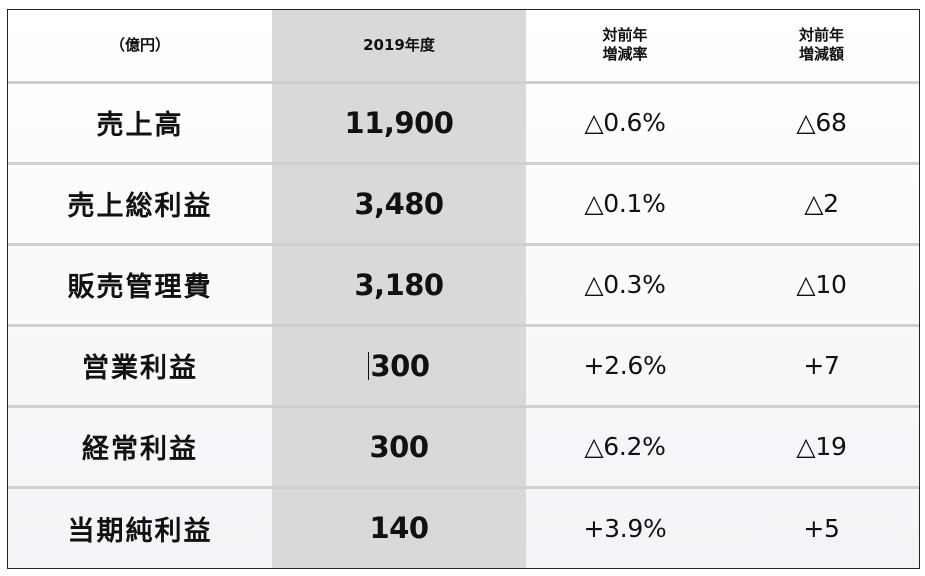 The height and width of the screenshot is (576, 925). I want to click on table-row-net-sales: 売上高 11,900 △0.6% △68, so click(463, 123).